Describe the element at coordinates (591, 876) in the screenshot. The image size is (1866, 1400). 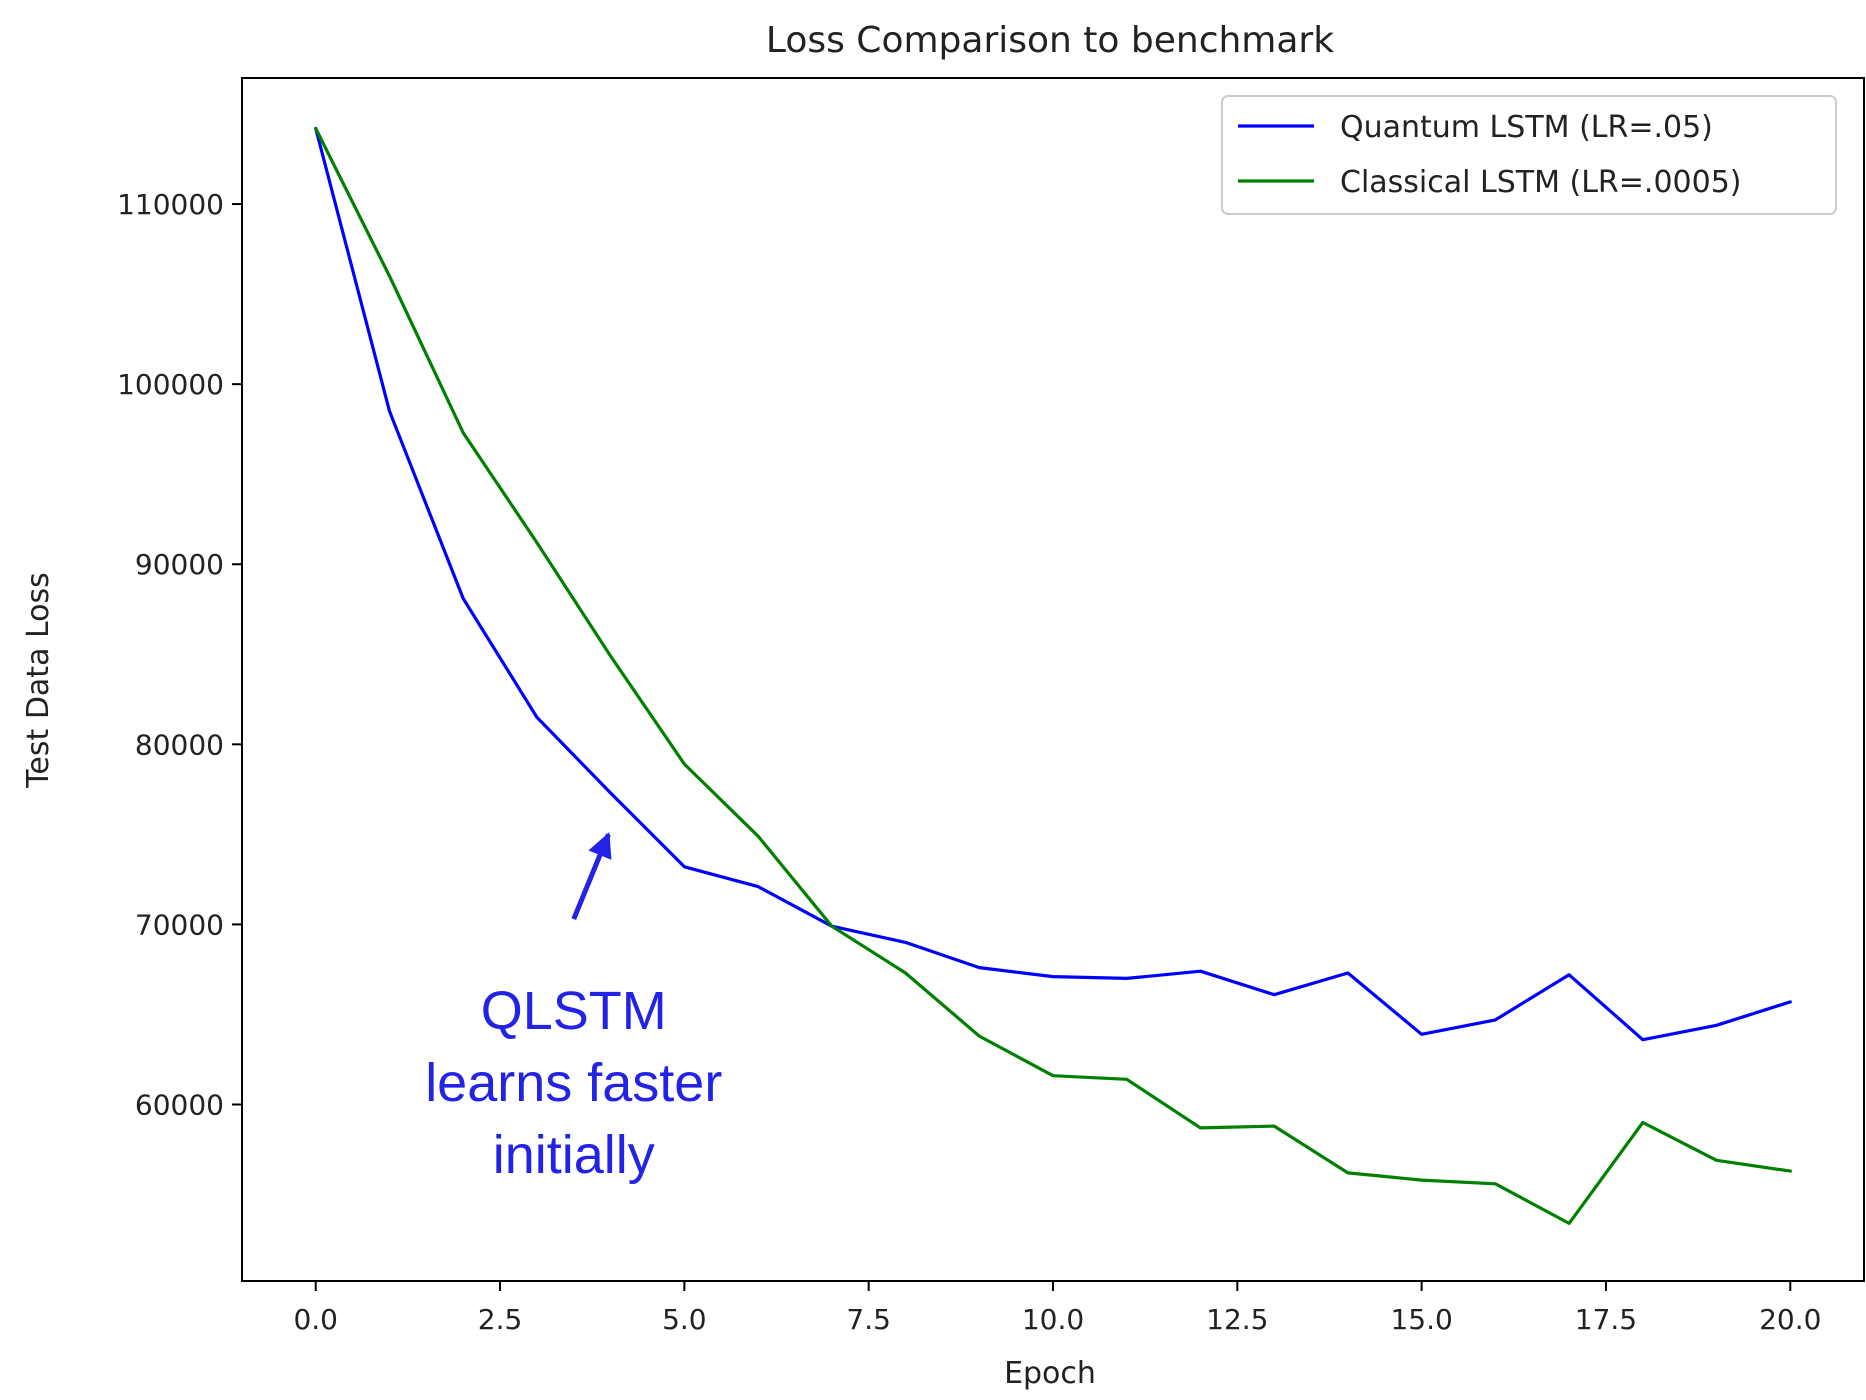
I see `annotation-arrow` at that location.